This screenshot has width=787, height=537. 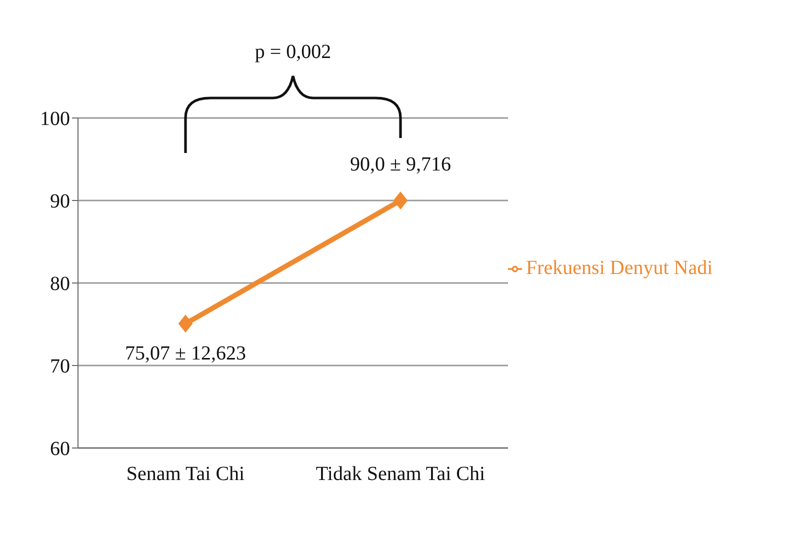 What do you see at coordinates (60, 284) in the screenshot?
I see `y-tick-label: 80` at bounding box center [60, 284].